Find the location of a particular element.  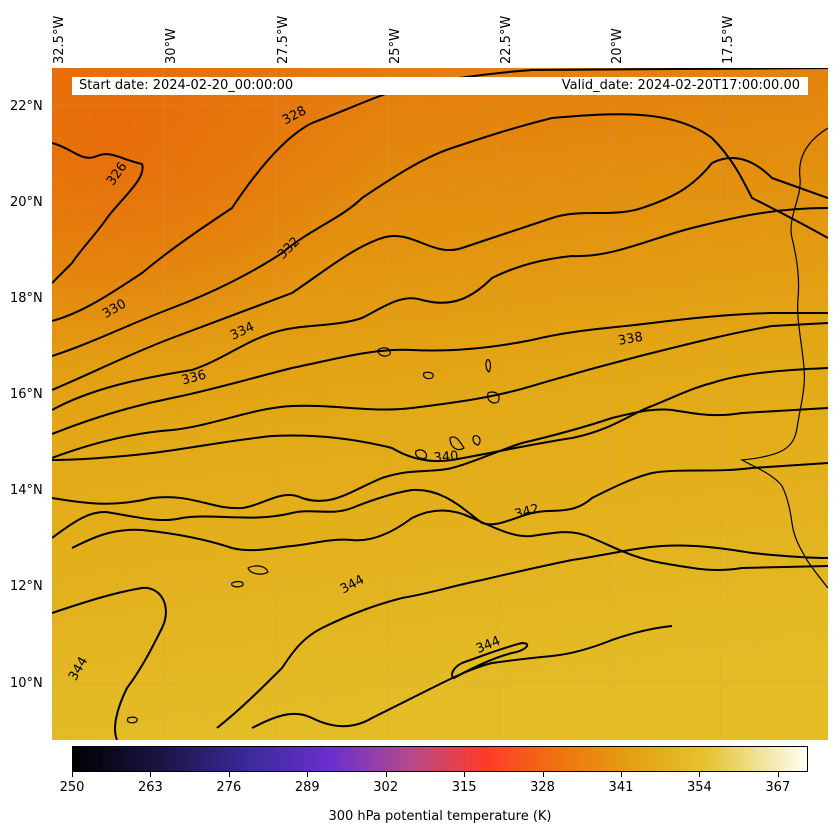

west-africa-coast is located at coordinates (784, 358).